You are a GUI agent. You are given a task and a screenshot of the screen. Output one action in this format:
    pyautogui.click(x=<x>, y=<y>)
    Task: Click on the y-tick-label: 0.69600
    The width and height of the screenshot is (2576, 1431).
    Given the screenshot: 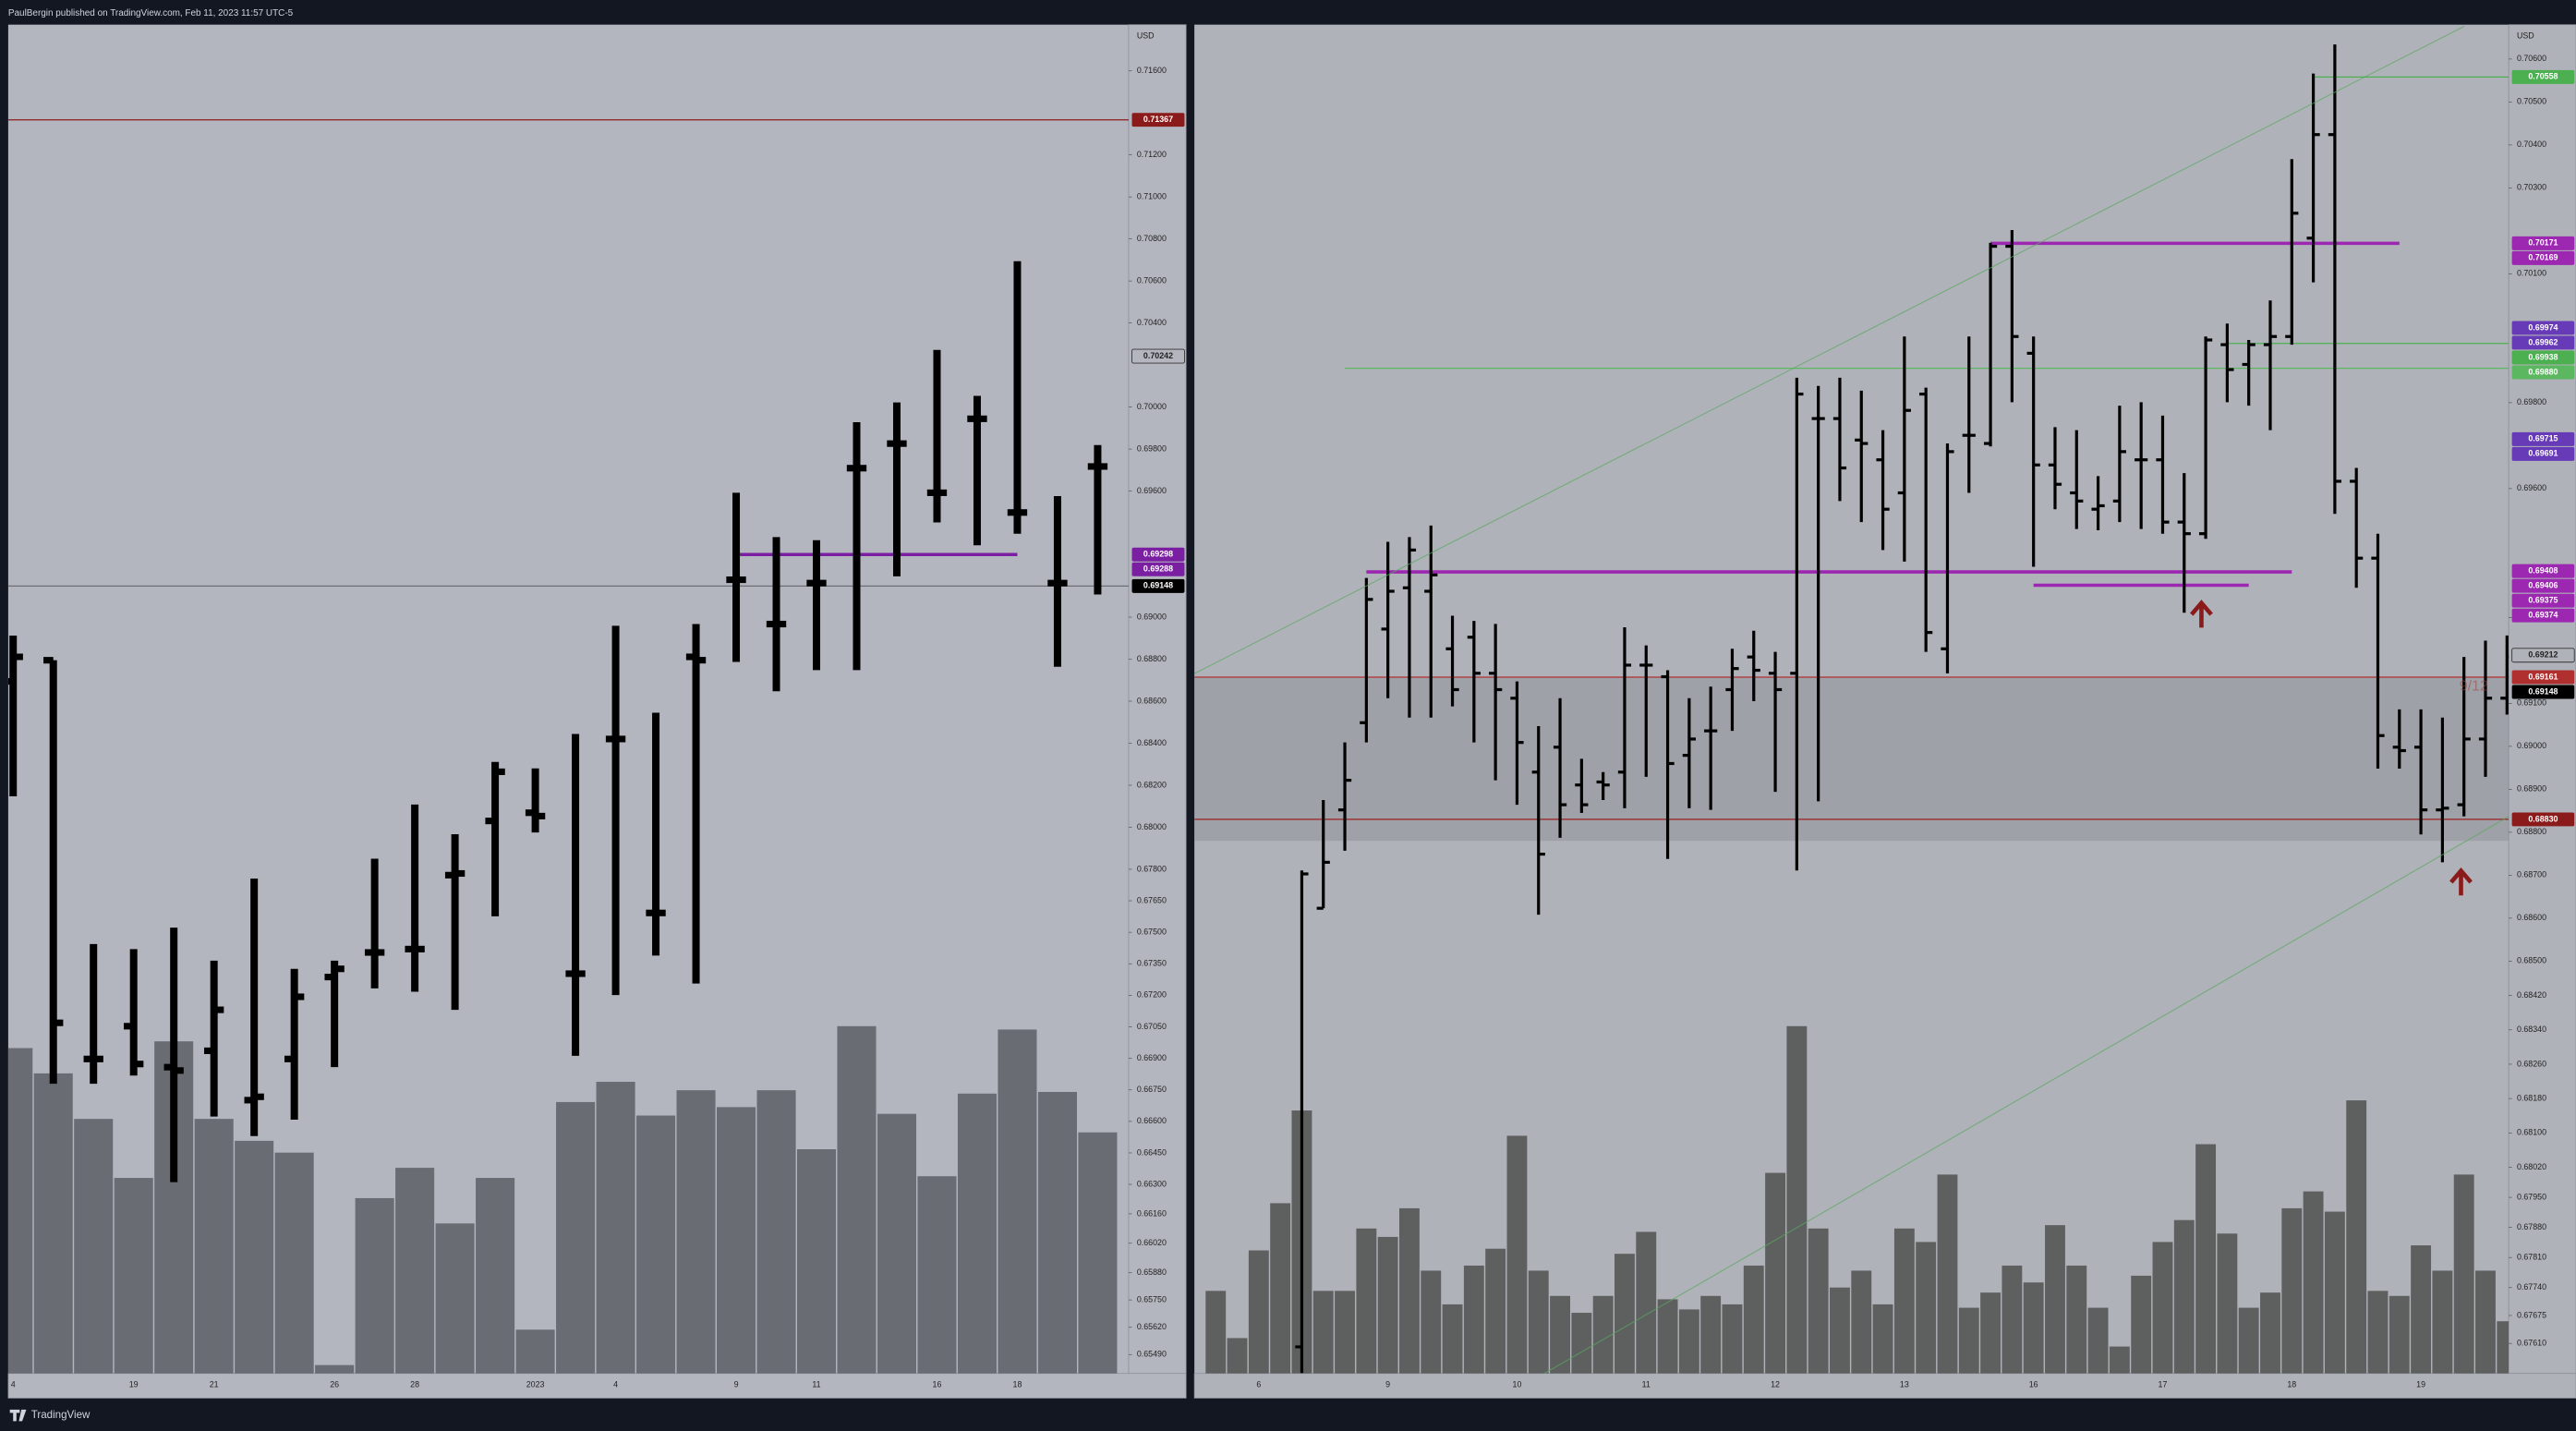 What is the action you would take?
    pyautogui.click(x=1152, y=490)
    